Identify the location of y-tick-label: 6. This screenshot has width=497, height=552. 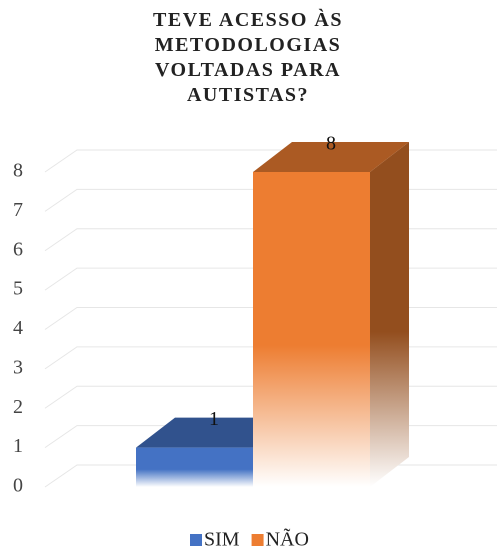
(18, 249).